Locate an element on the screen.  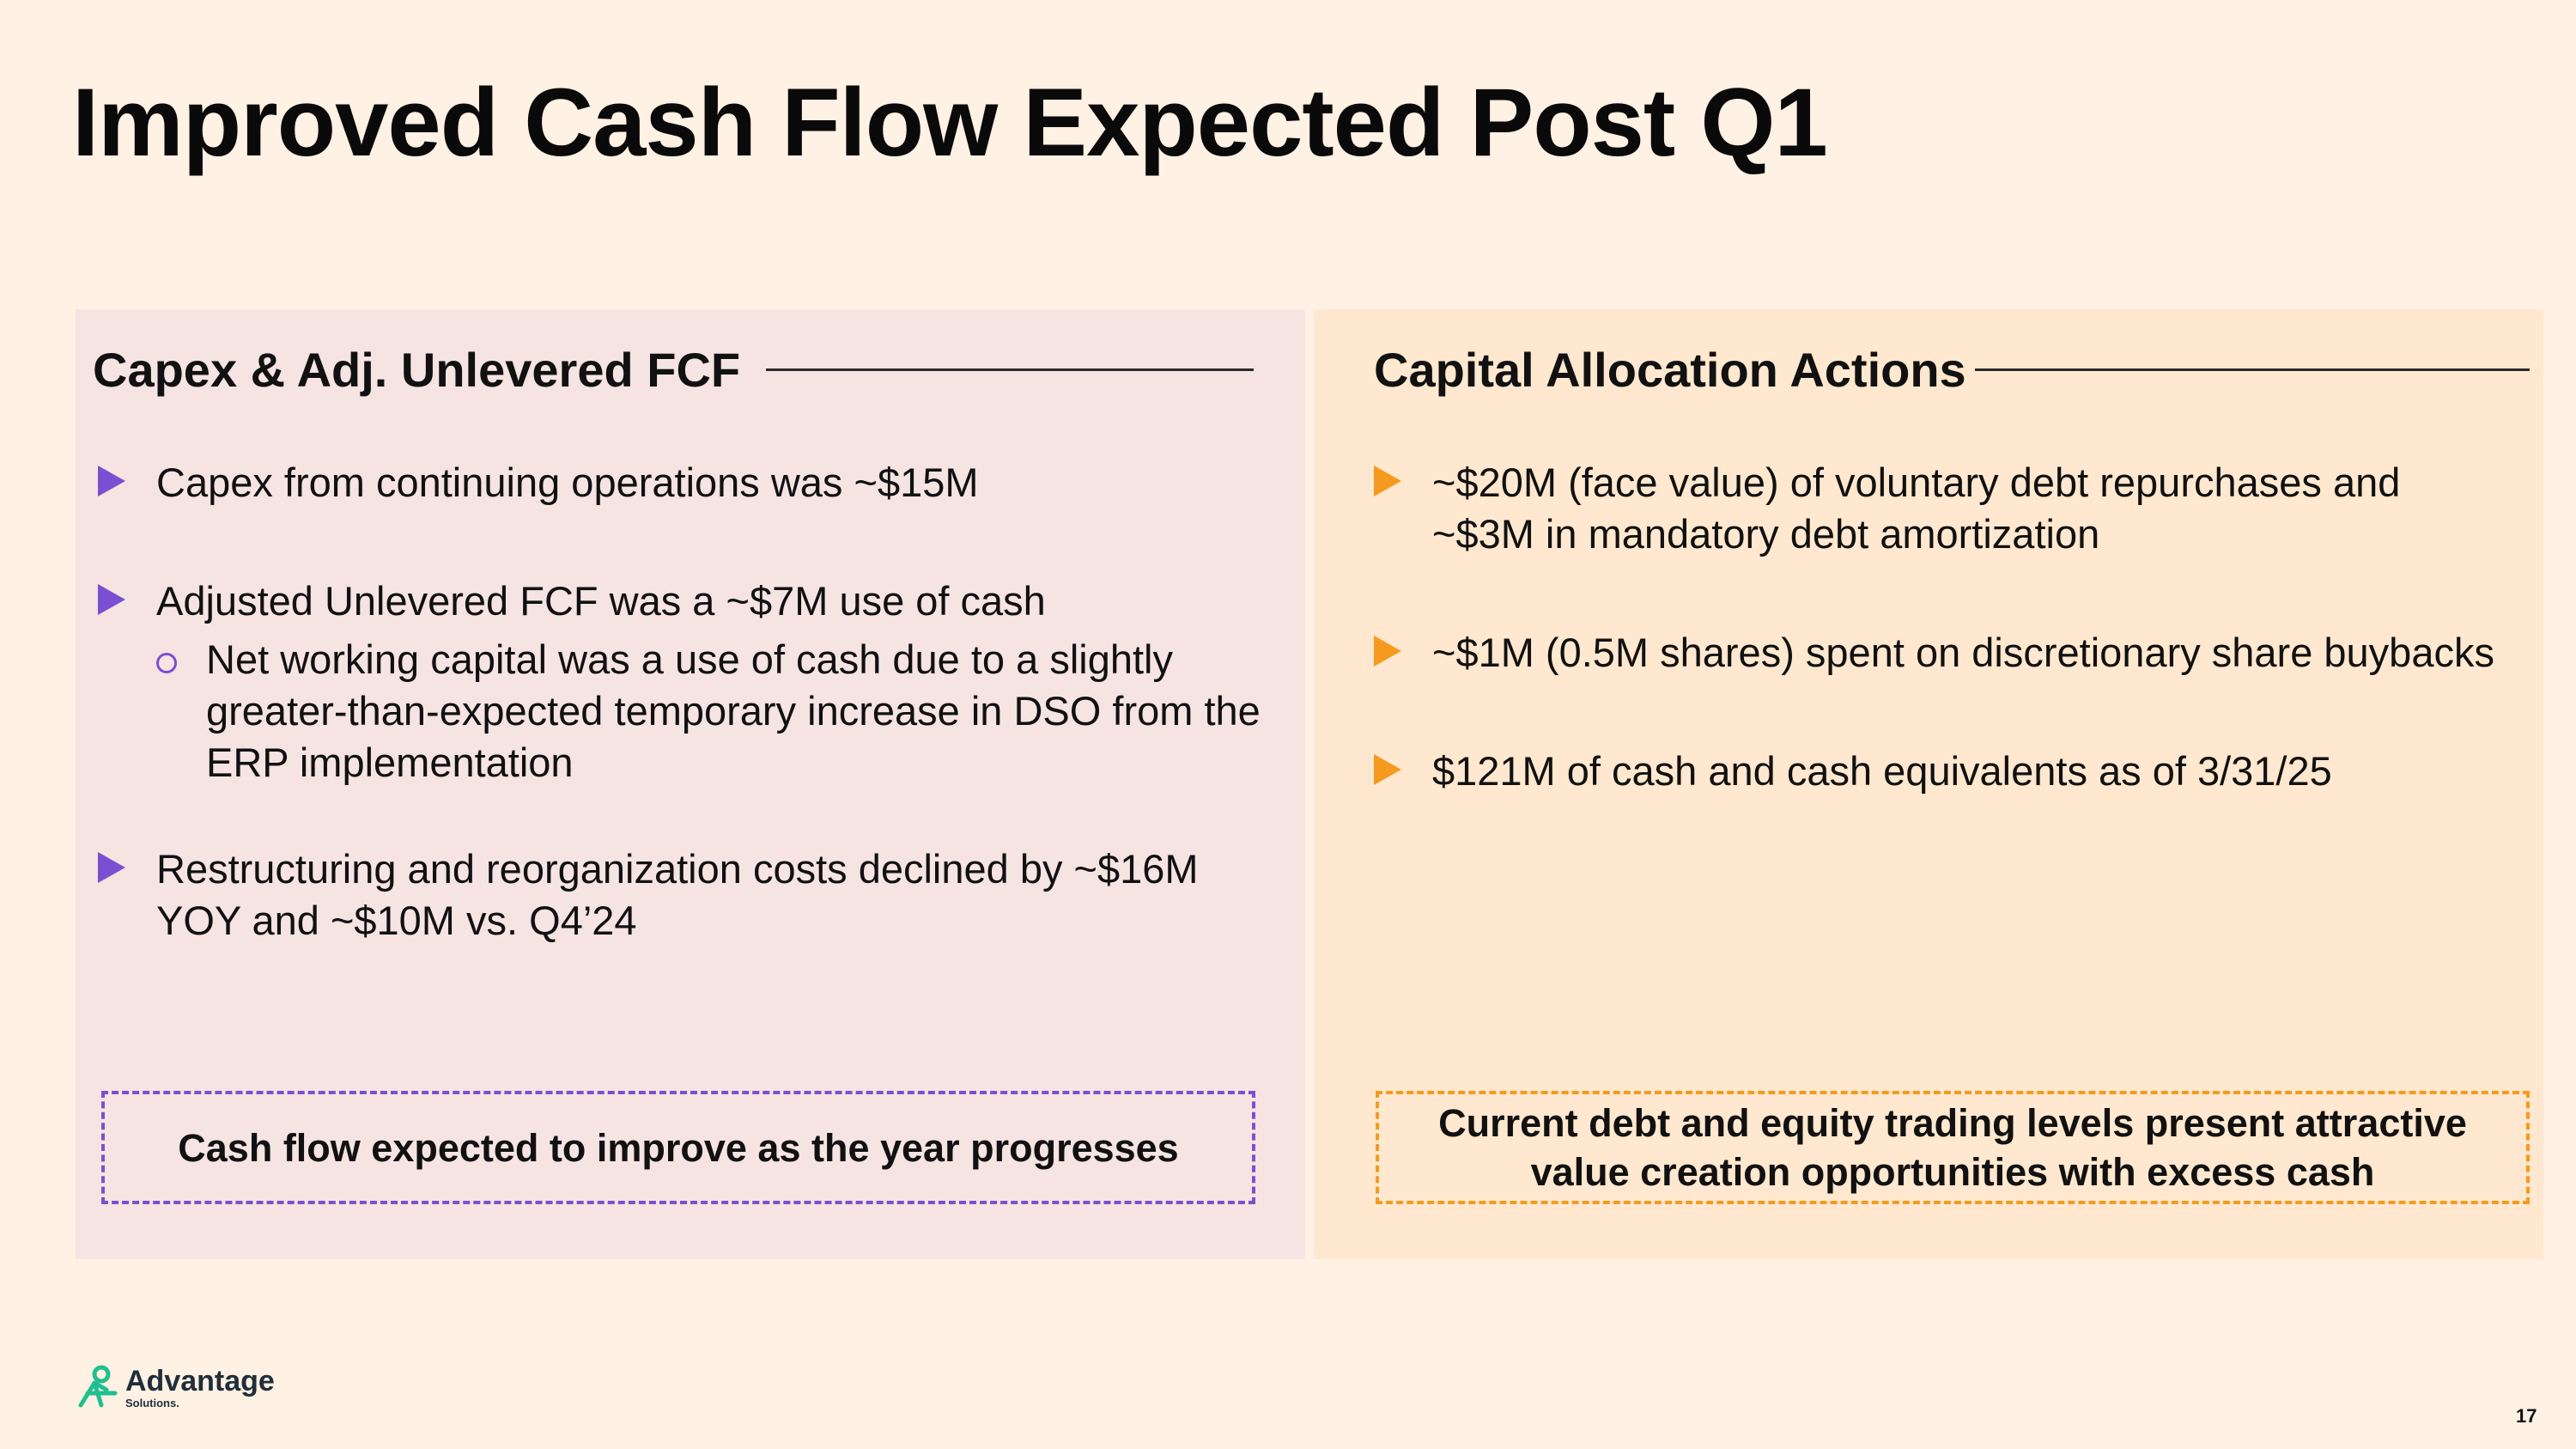
logo-wordmark: Advantage Solutions. is located at coordinates (200, 1388).